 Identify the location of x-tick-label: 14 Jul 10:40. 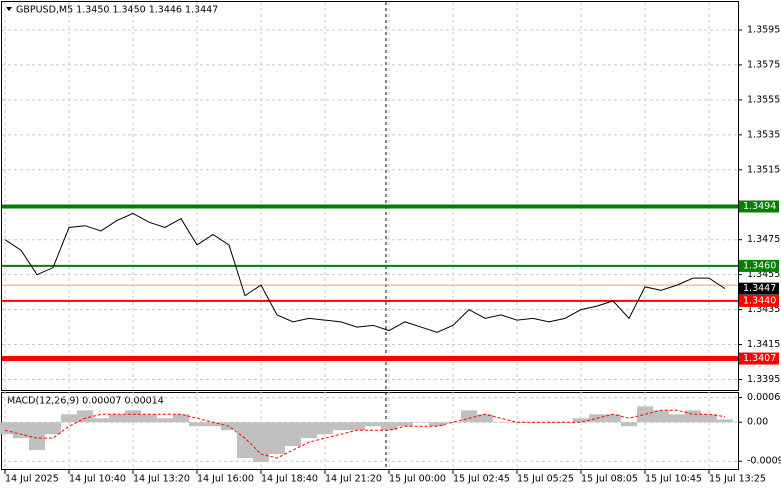
(97, 479).